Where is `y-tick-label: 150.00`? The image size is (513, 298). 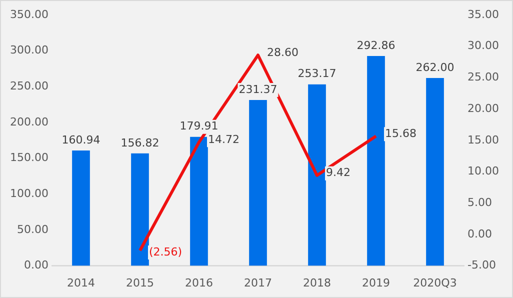 y-tick-label: 150.00 is located at coordinates (29, 157).